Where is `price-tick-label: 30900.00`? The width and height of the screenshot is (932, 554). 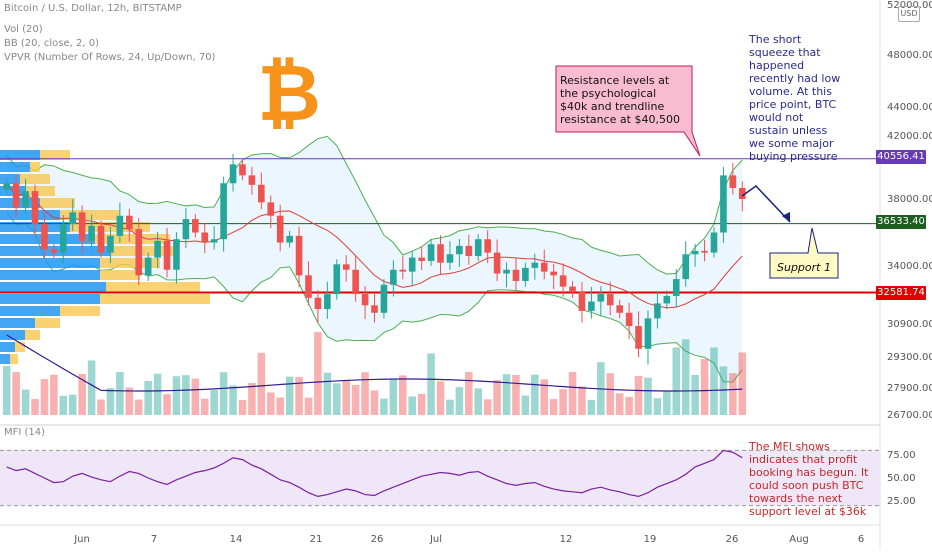 price-tick-label: 30900.00 is located at coordinates (909, 324).